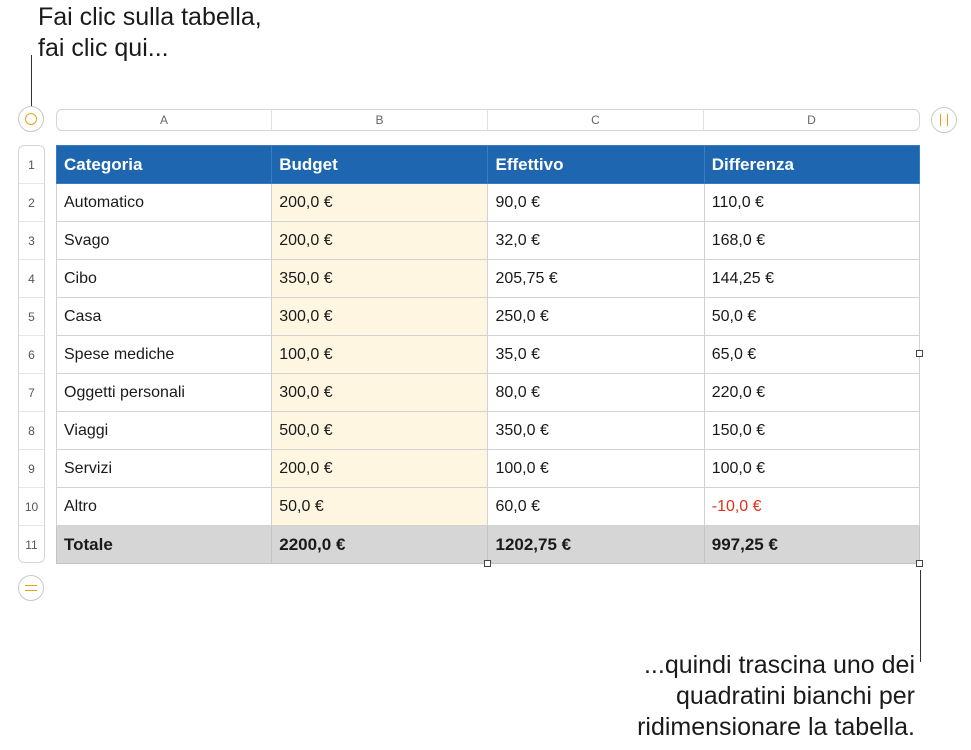 Image resolution: width=971 pixels, height=750 pixels. Describe the element at coordinates (596, 392) in the screenshot. I see `cell: 80,0 €` at that location.